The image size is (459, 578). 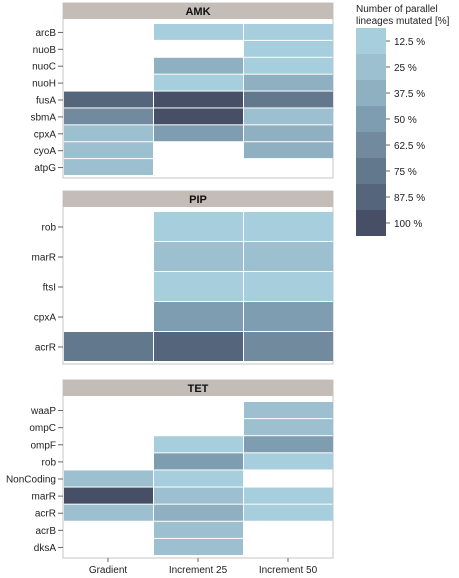 I want to click on legend-title: Number of parallel, so click(x=397, y=9).